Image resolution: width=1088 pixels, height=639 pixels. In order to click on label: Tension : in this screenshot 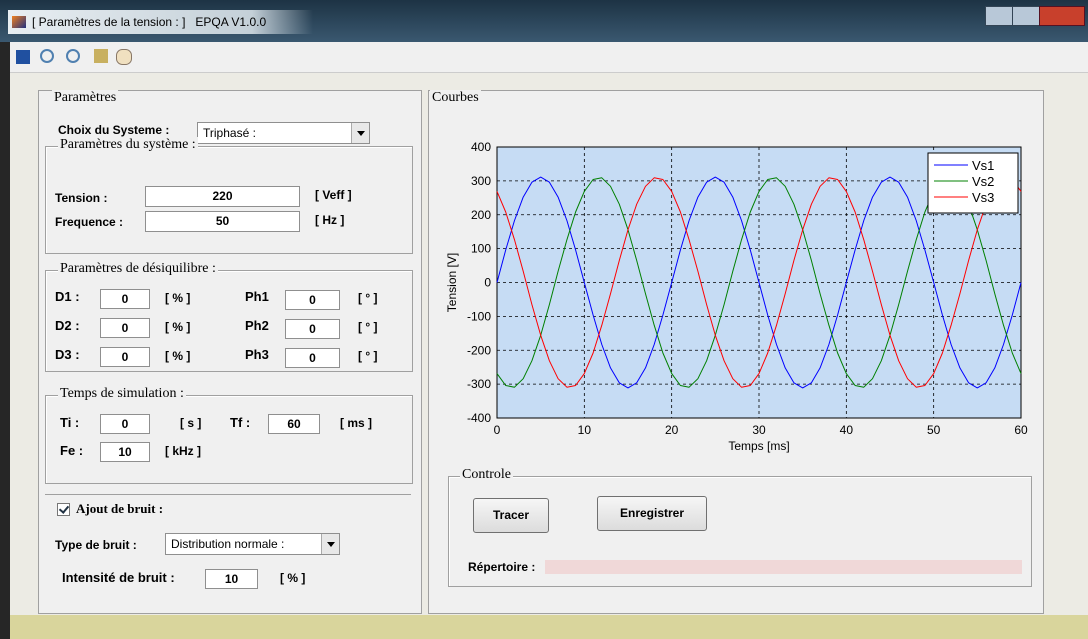, I will do `click(81, 198)`.